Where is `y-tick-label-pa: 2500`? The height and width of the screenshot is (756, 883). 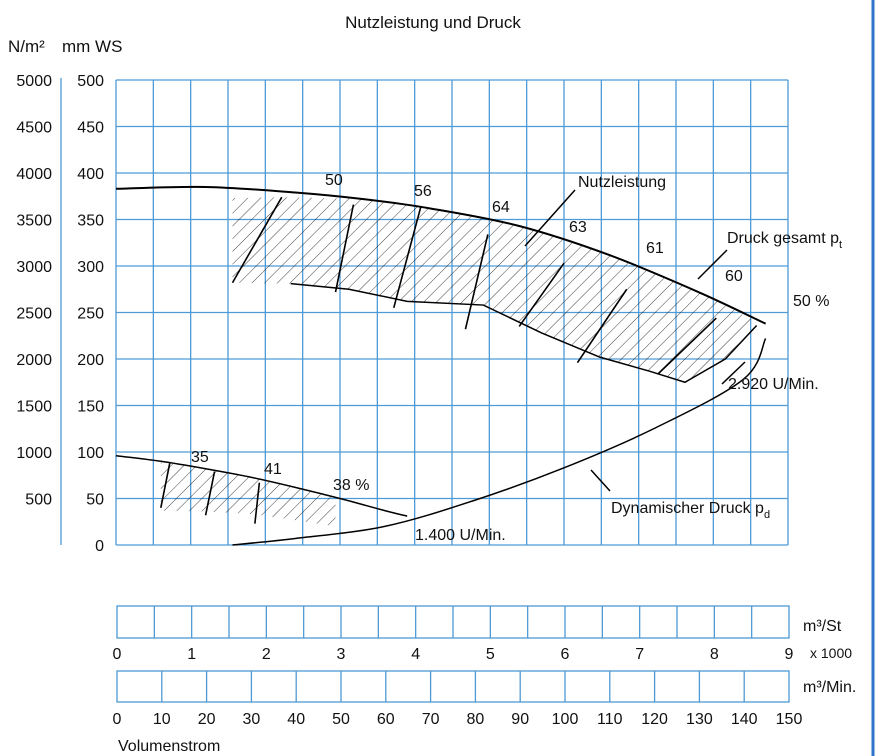 y-tick-label-pa: 2500 is located at coordinates (34, 314).